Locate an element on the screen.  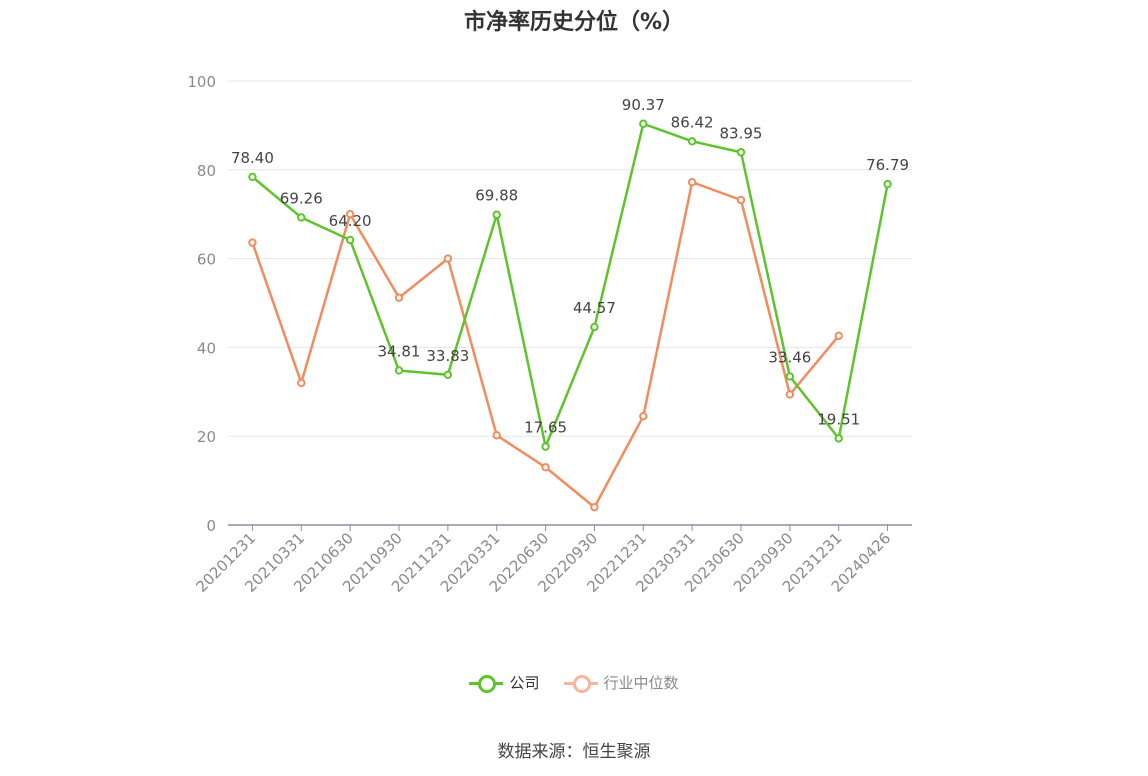
legend: 公司 行业中位数 is located at coordinates (574, 682).